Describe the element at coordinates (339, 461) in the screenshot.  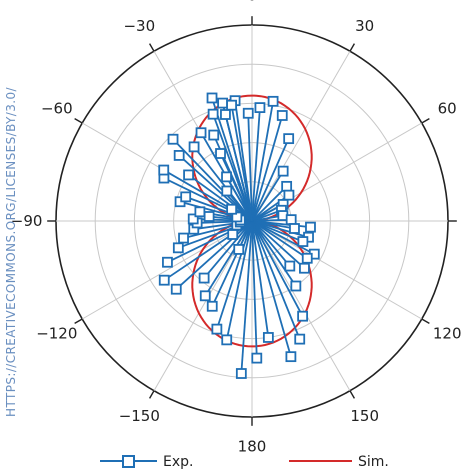
I see `legend-item-sim: Sim.` at that location.